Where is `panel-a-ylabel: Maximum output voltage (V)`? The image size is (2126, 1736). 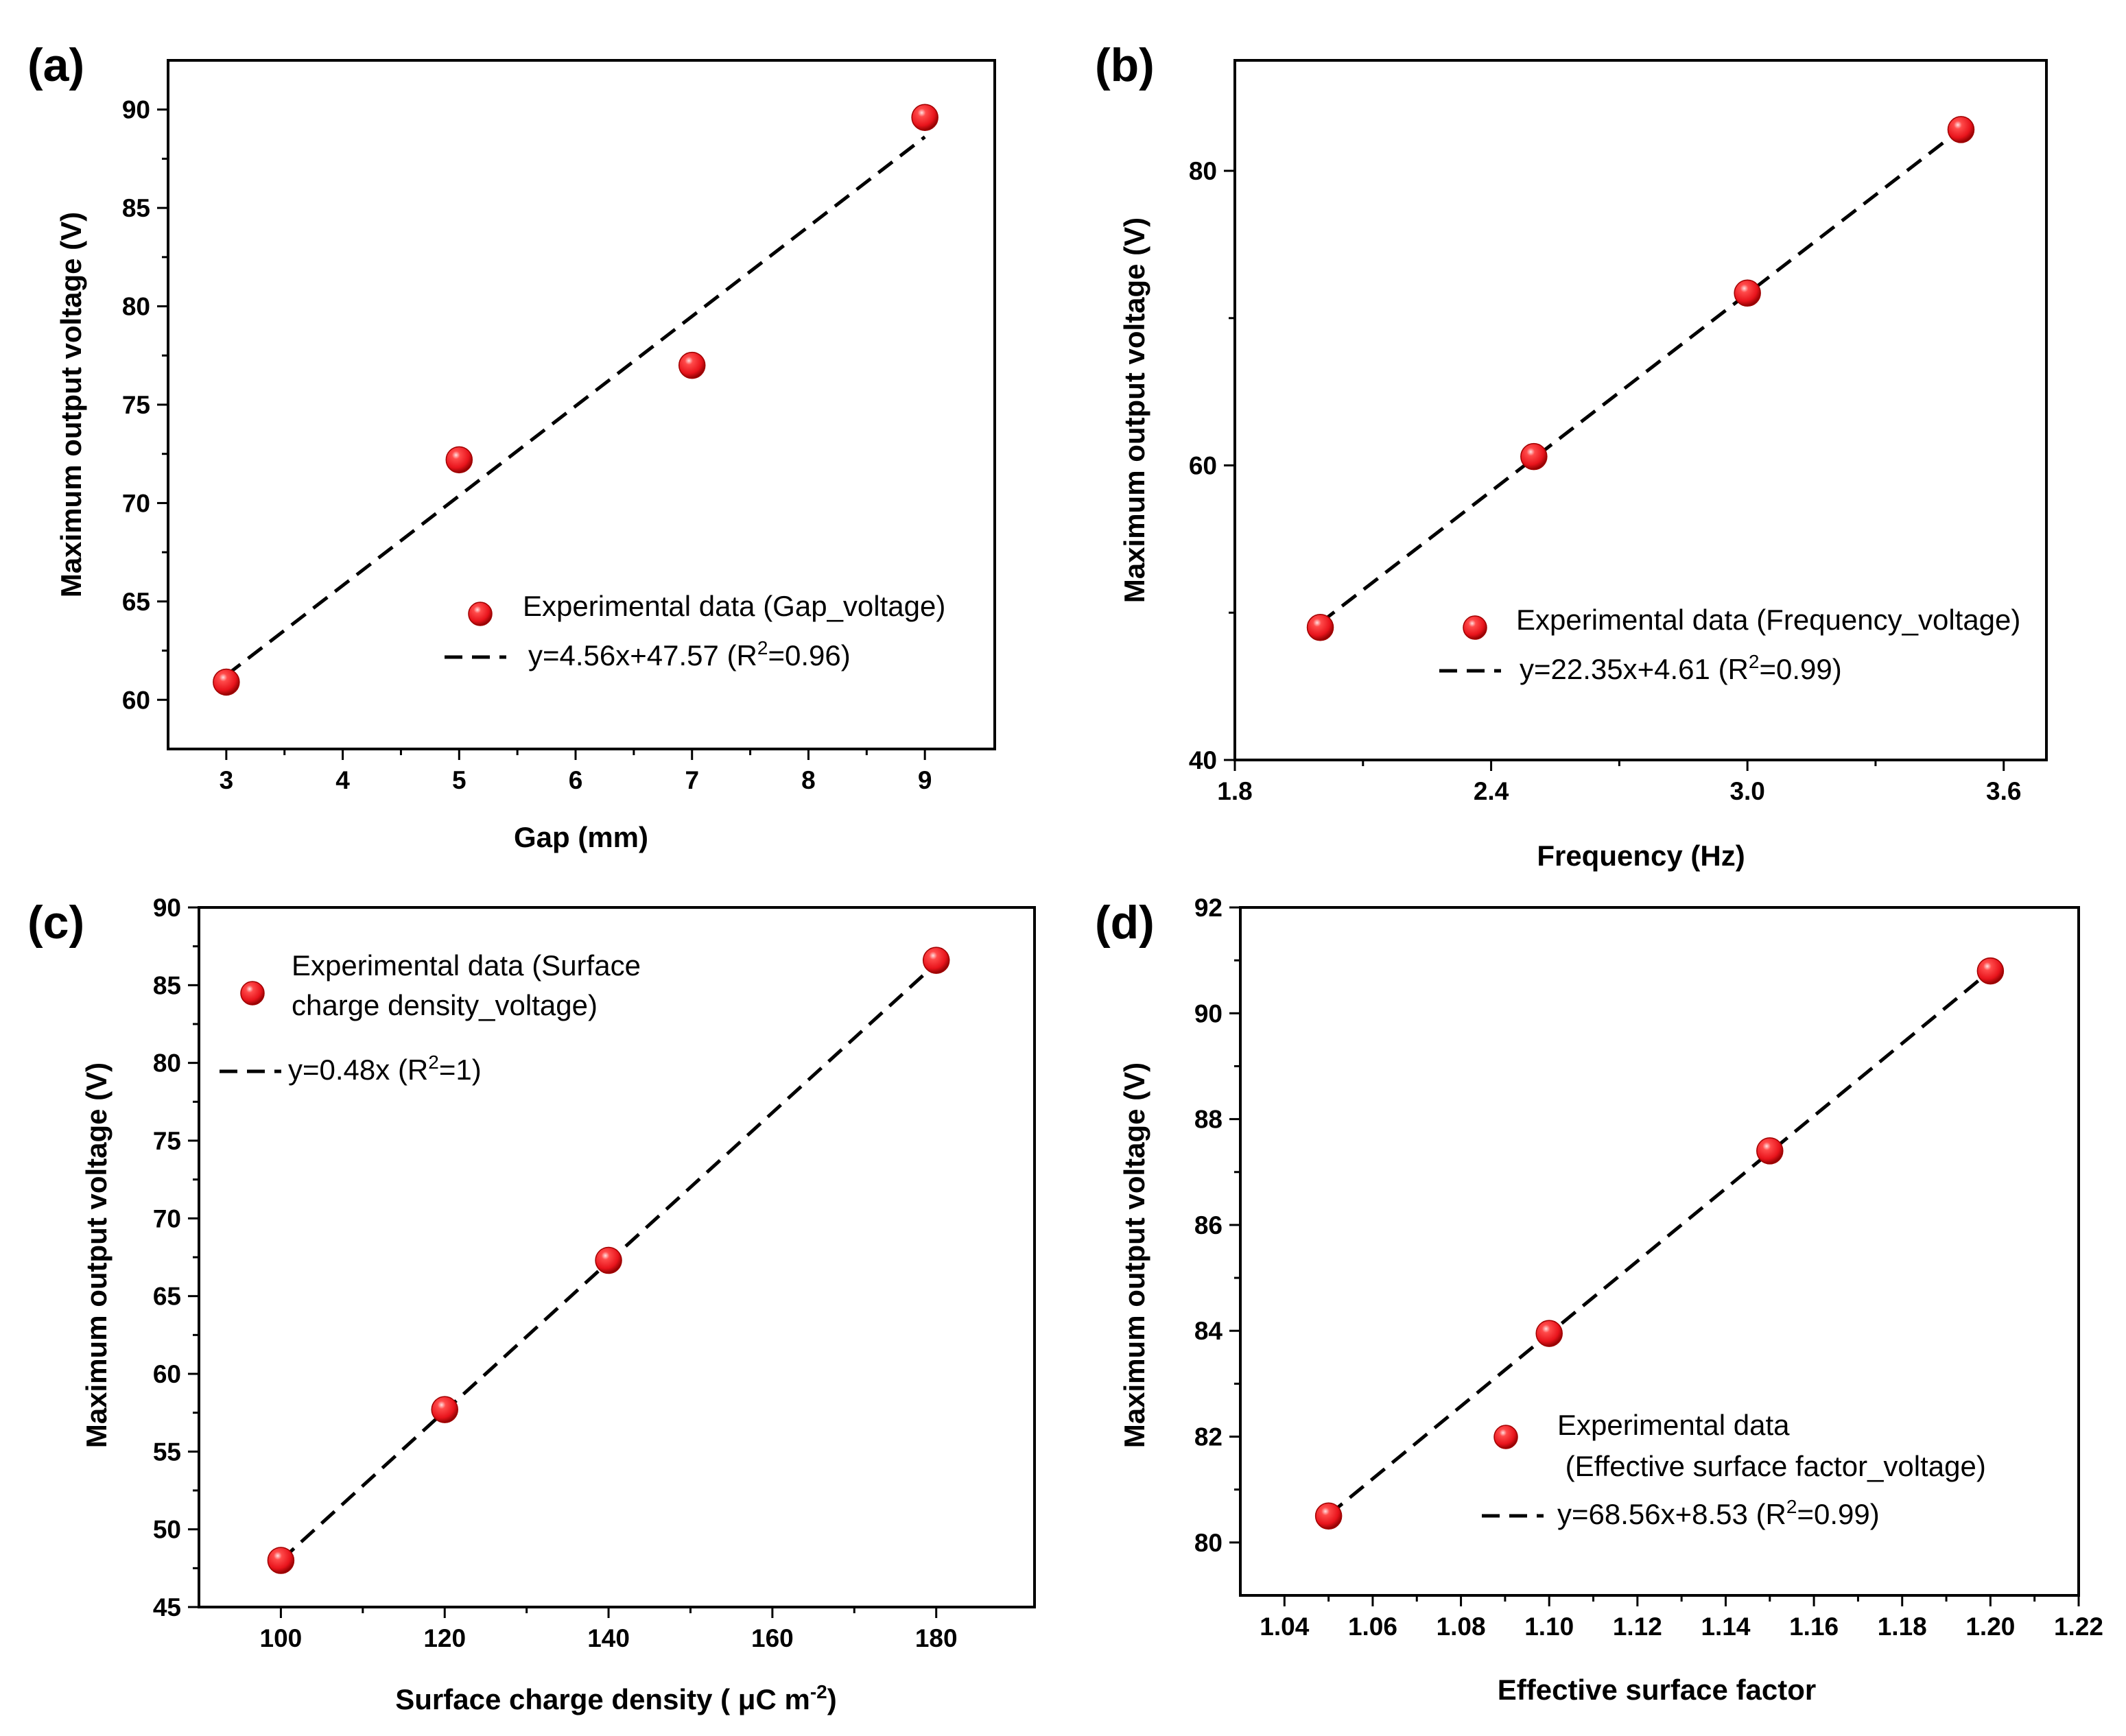
panel-a-ylabel: Maximum output voltage (V) is located at coordinates (71, 404).